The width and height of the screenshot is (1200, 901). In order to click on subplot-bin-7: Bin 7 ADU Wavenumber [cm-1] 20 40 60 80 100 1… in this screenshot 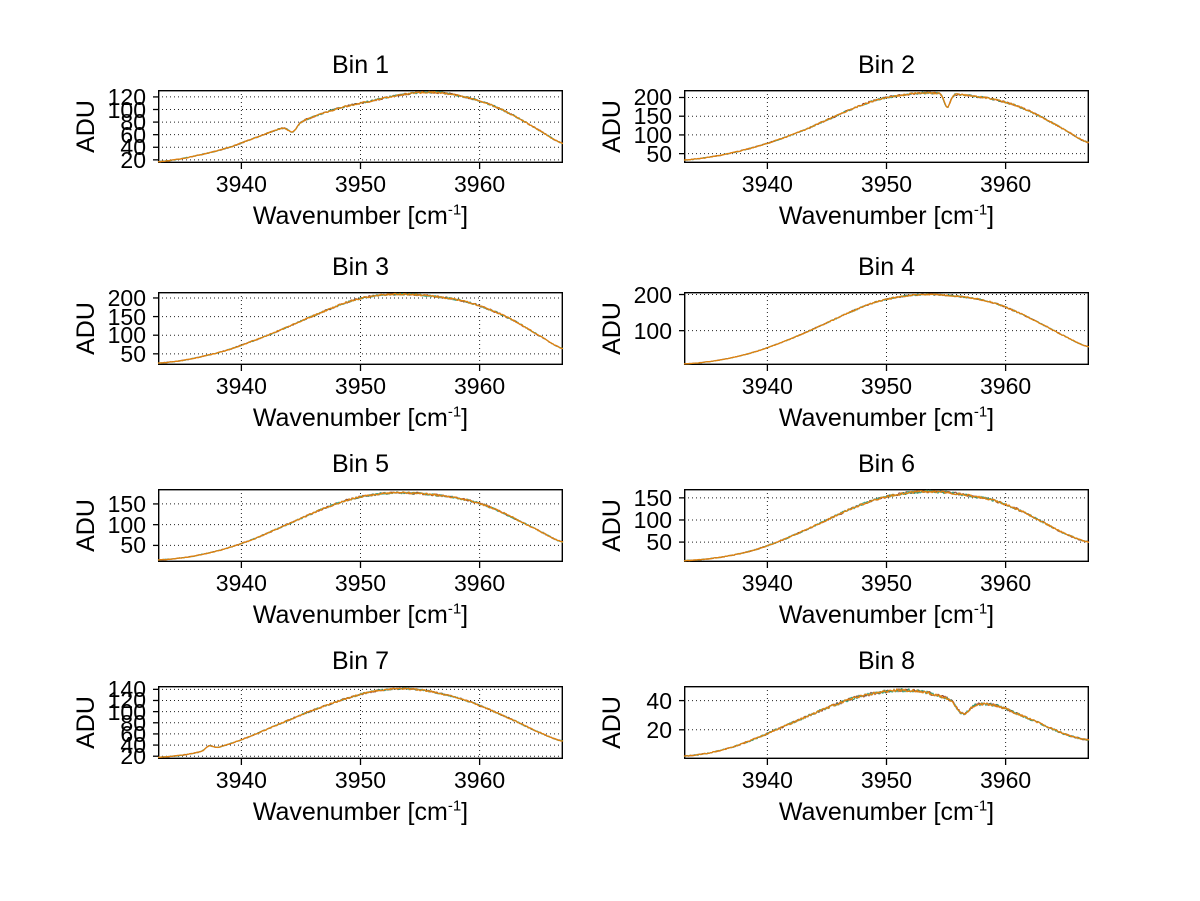, I will do `click(310, 742)`.